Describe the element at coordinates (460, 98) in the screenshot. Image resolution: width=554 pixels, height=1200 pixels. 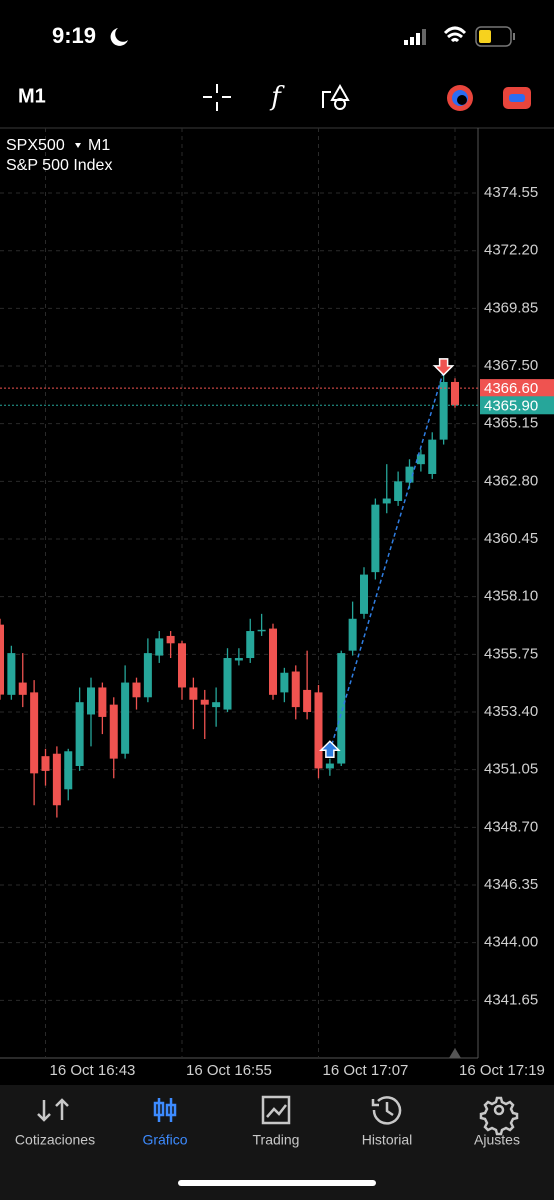
I see `account-button` at that location.